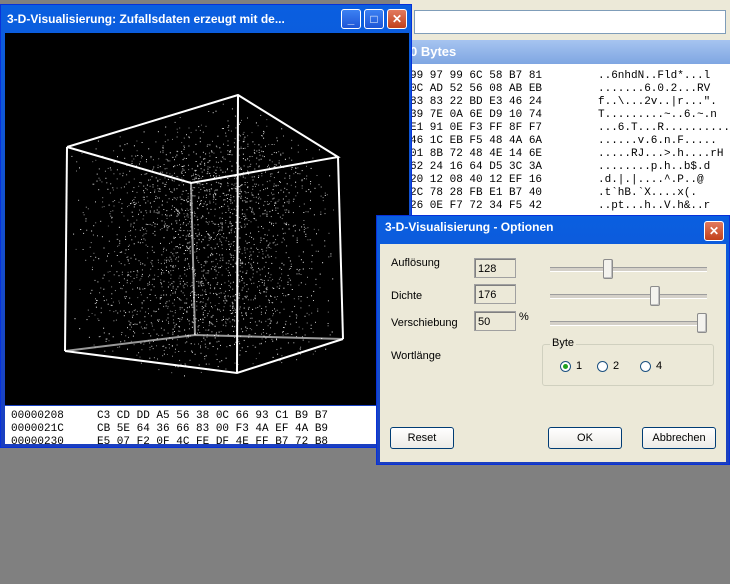 The image size is (730, 584). I want to click on ok-button: OK, so click(585, 438).